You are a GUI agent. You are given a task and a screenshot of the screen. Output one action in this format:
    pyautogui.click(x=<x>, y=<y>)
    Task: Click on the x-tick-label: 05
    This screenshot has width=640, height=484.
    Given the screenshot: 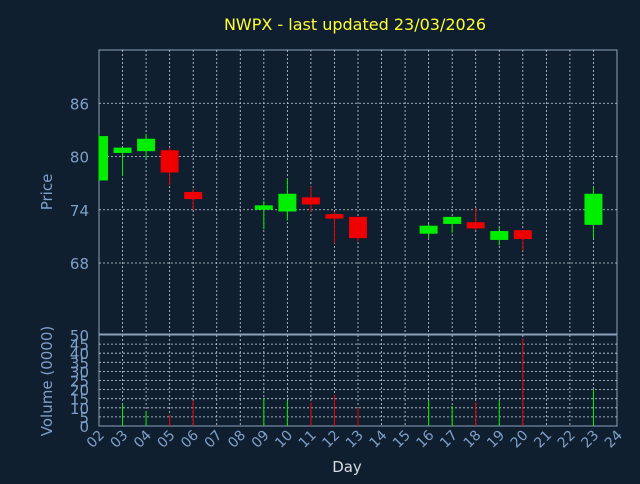 What is the action you would take?
    pyautogui.click(x=167, y=440)
    